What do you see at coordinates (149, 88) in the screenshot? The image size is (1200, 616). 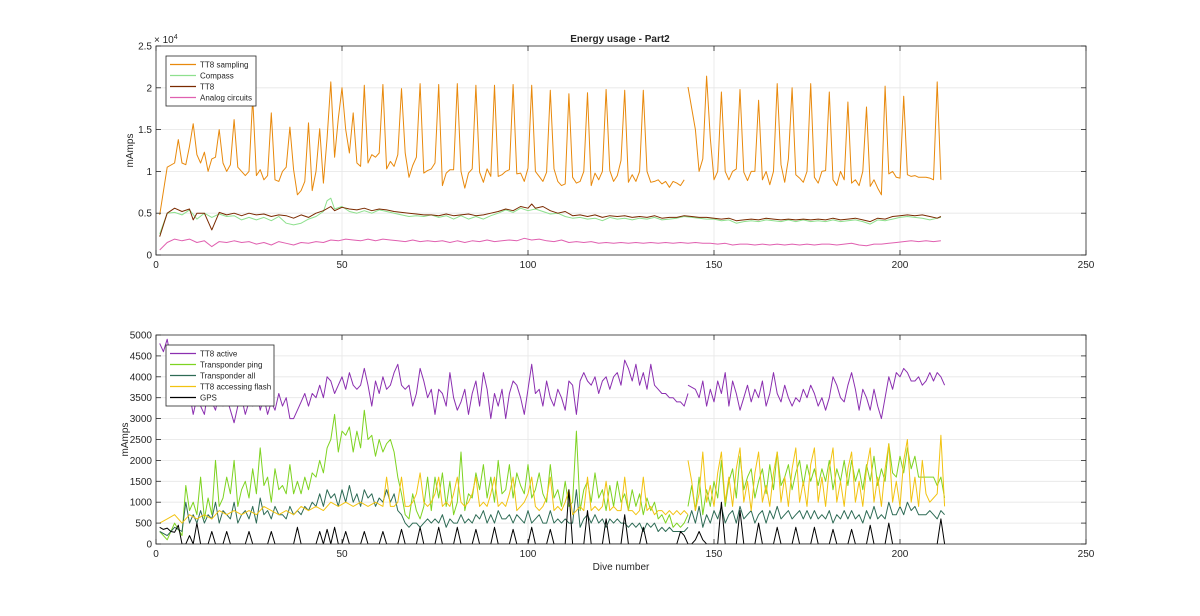 I see `y-tick-label: 2` at bounding box center [149, 88].